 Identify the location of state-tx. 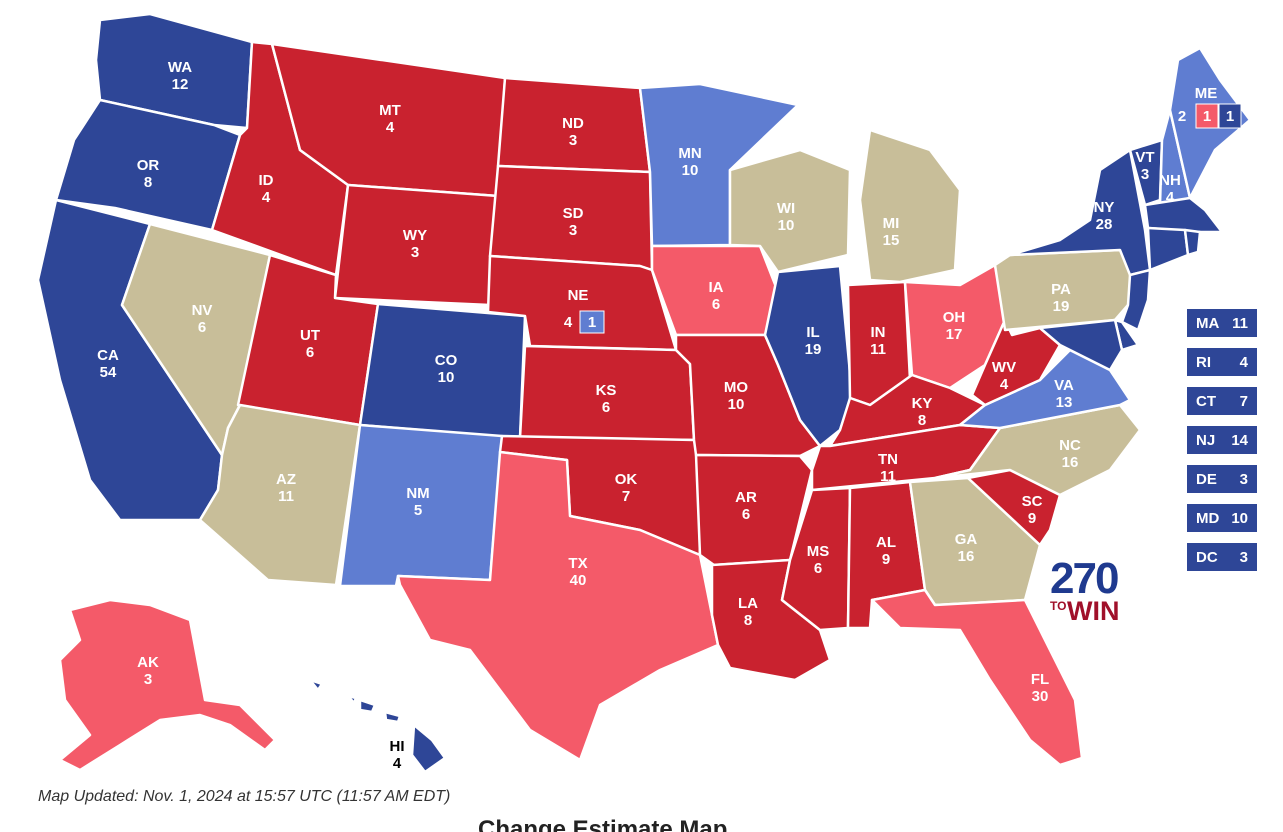
(558, 606).